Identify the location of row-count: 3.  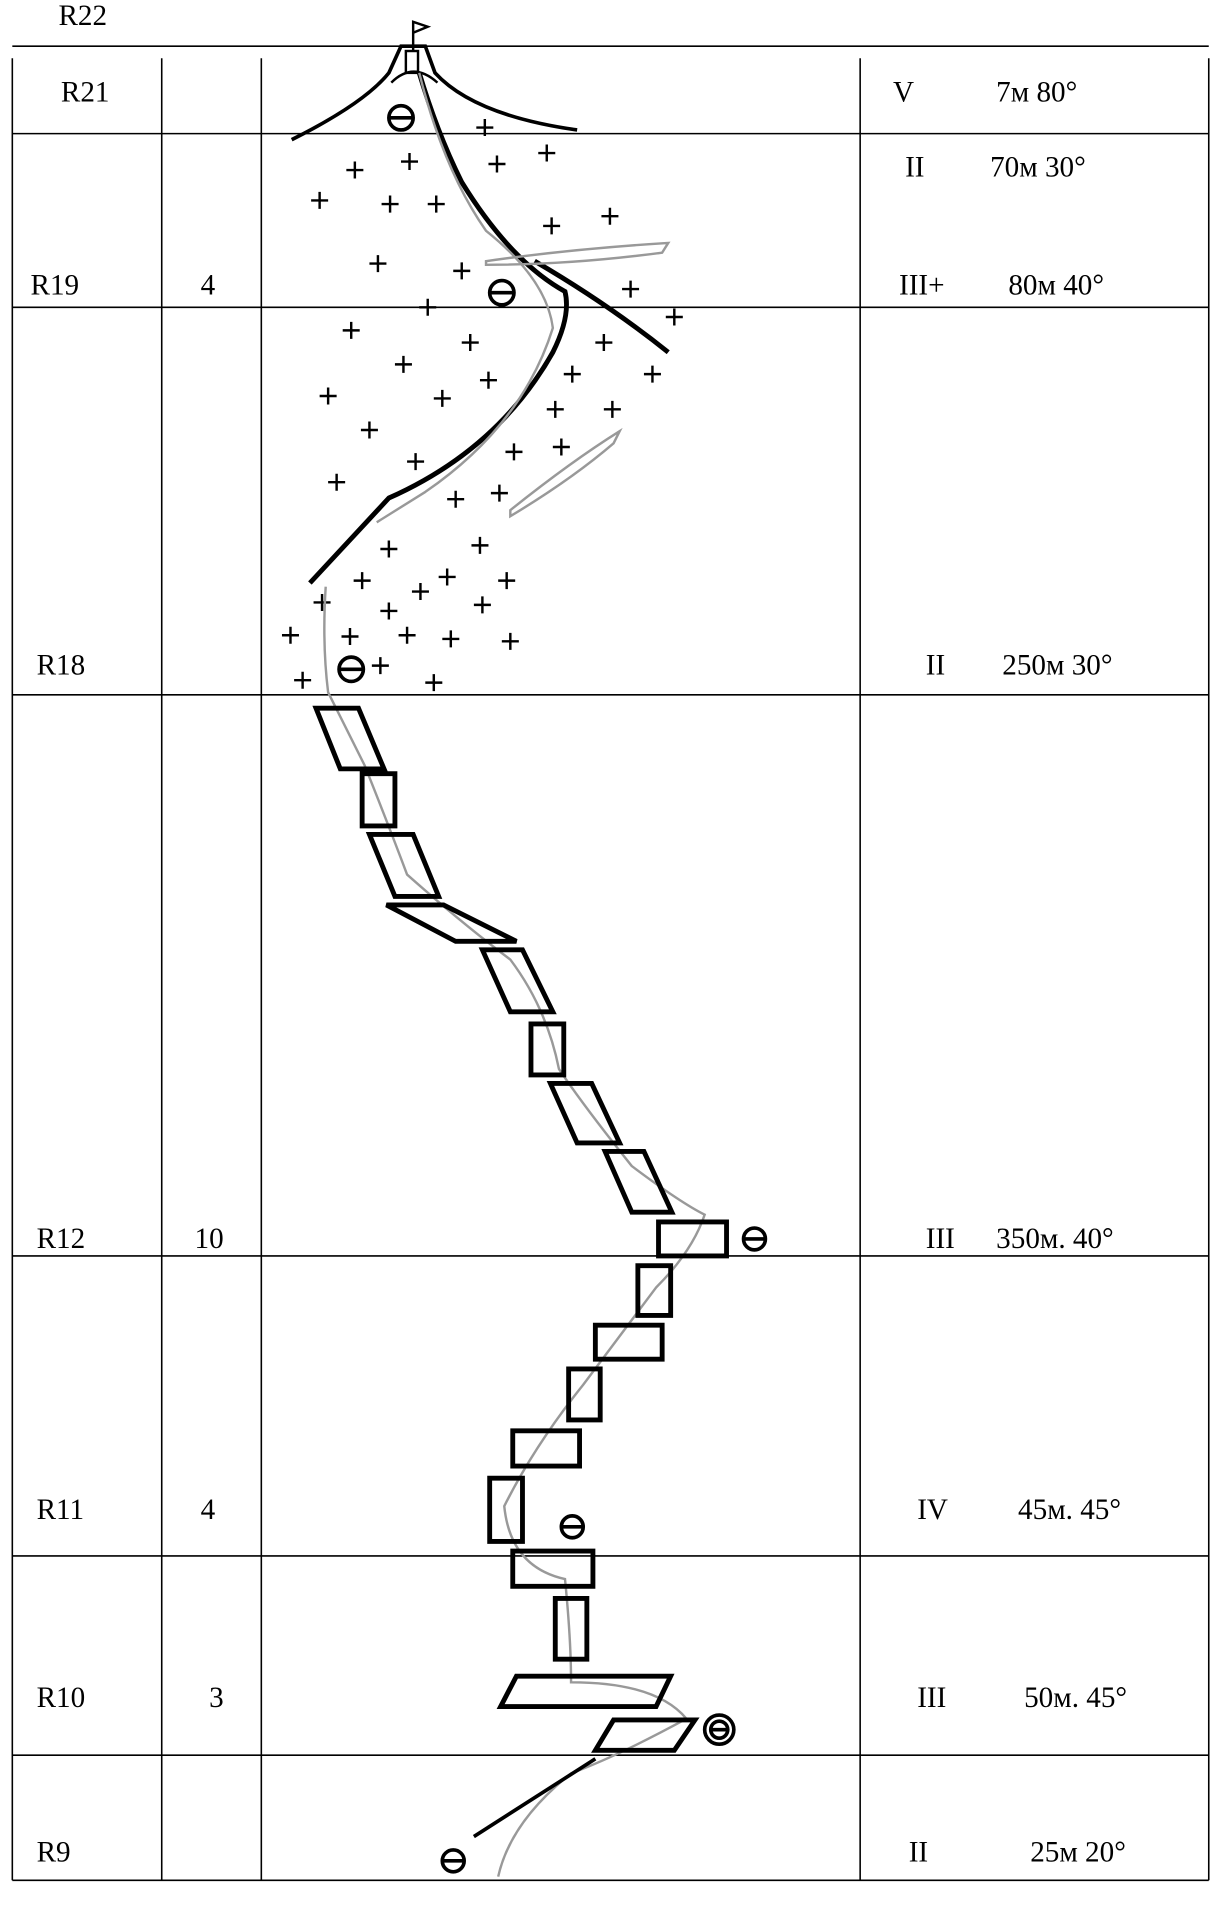
(216, 1698).